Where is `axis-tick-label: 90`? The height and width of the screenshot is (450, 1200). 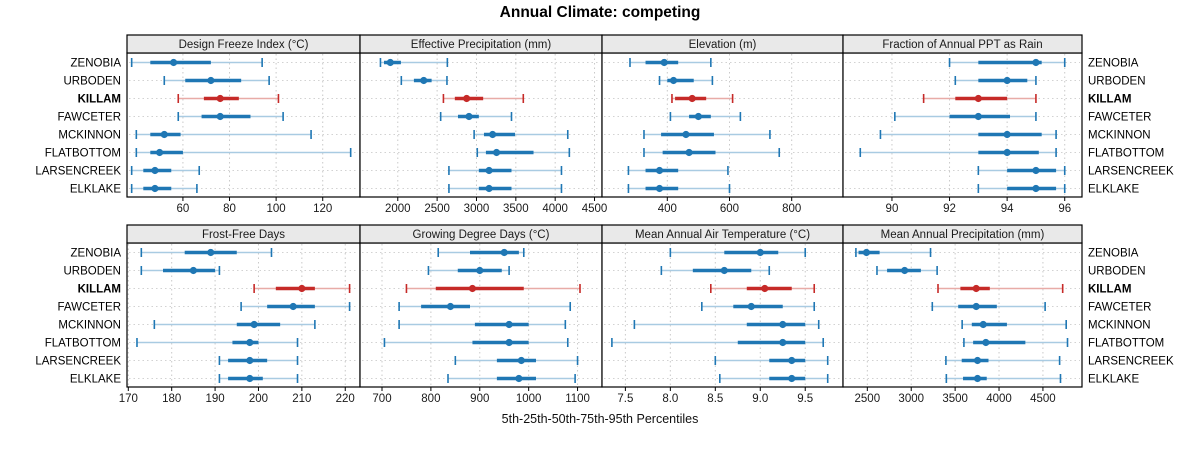 axis-tick-label: 90 is located at coordinates (892, 209).